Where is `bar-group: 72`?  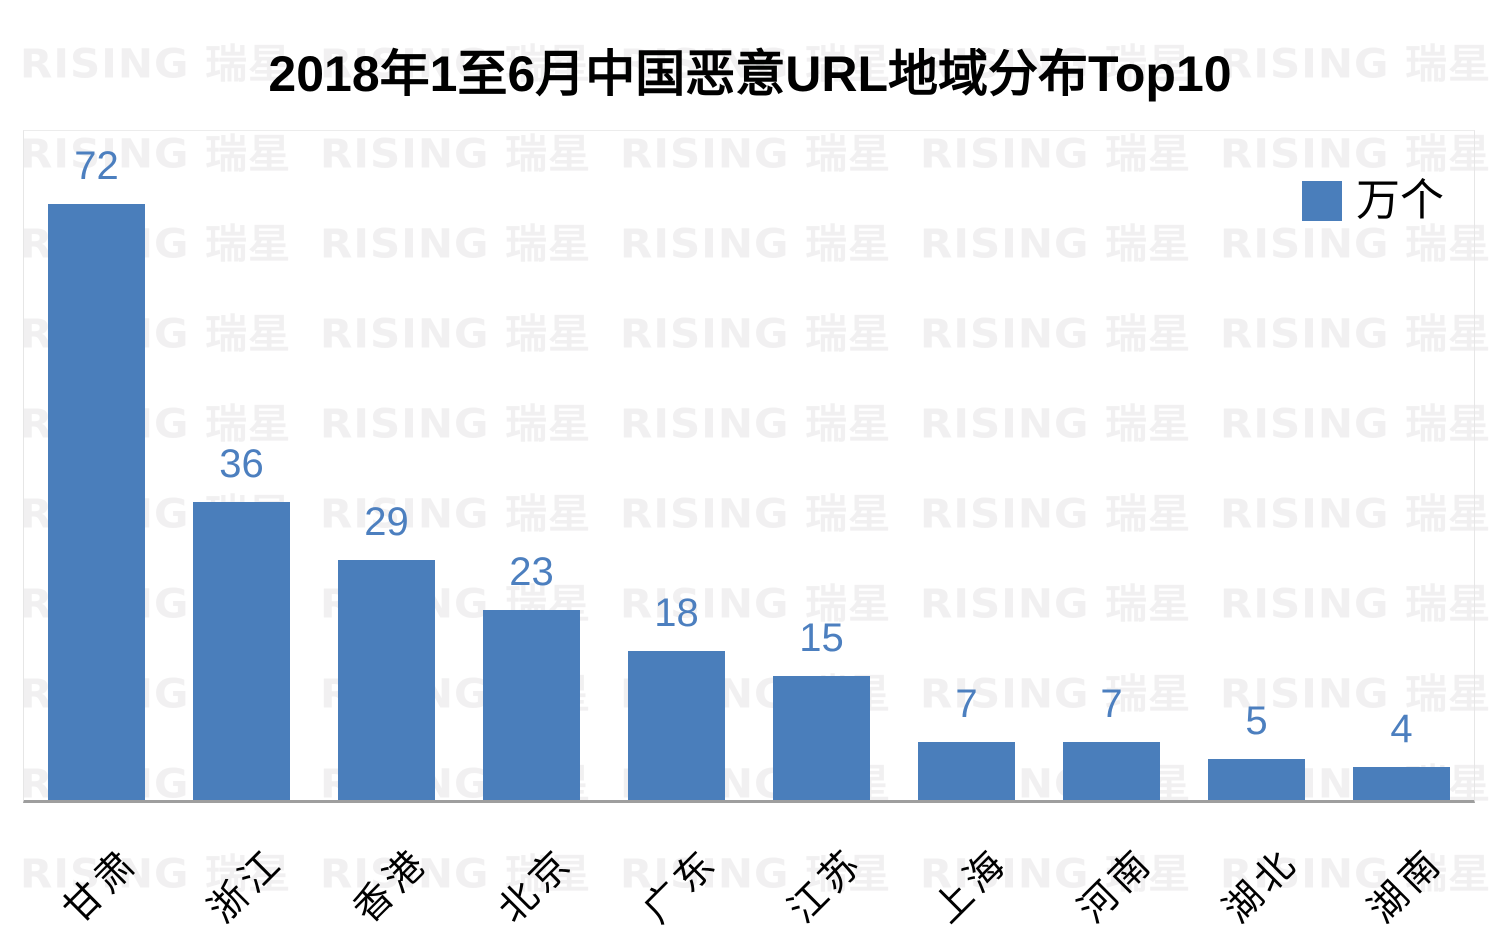 bar-group: 72 is located at coordinates (96, 473).